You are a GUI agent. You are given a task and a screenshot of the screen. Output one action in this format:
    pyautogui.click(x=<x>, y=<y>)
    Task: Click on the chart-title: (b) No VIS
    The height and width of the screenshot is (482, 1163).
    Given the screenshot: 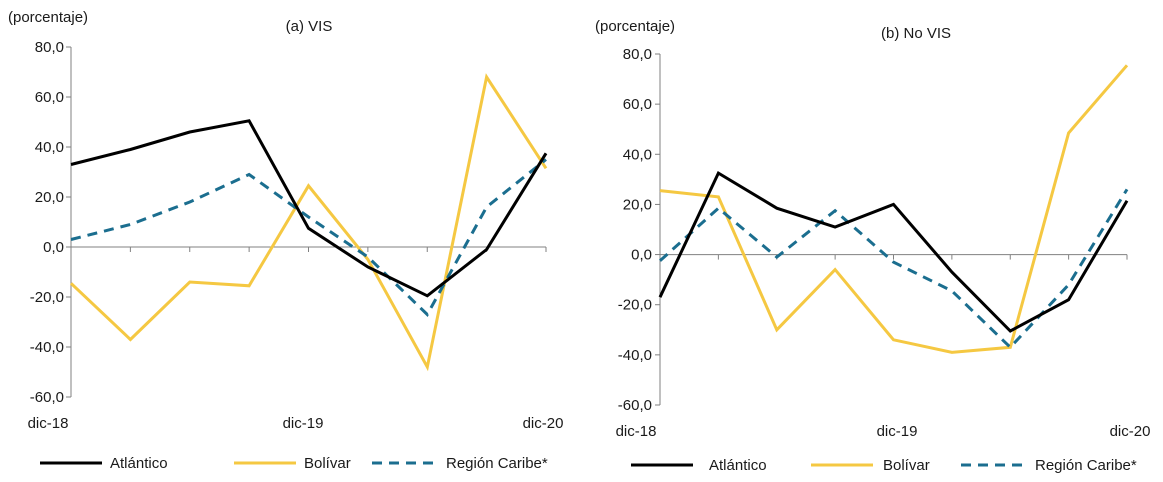 What is the action you would take?
    pyautogui.click(x=916, y=33)
    